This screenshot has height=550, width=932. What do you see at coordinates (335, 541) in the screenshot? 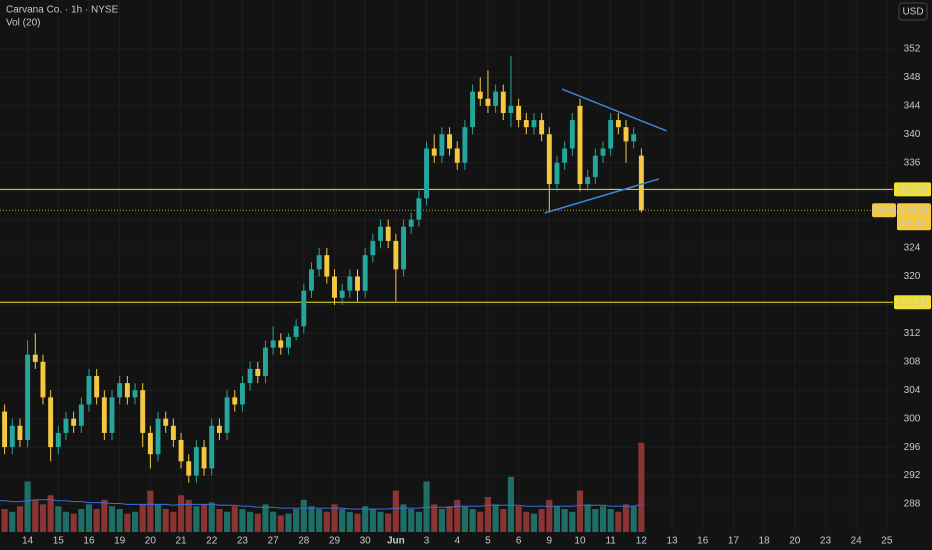
I see `x-tick-label: 29` at bounding box center [335, 541].